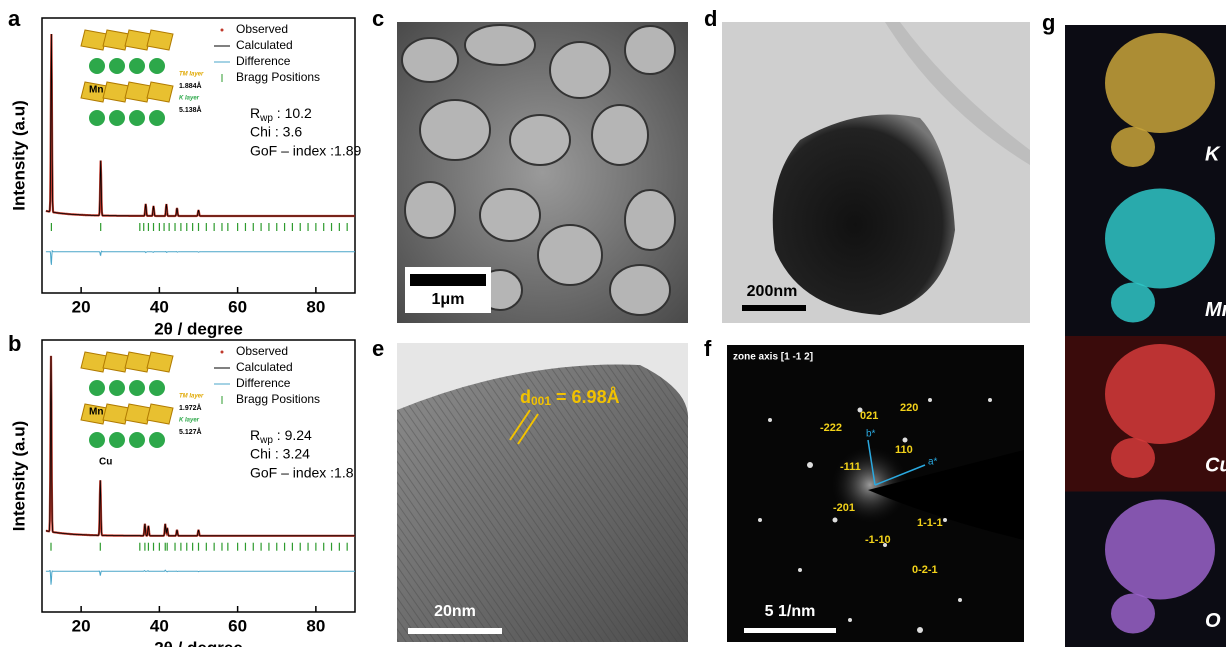 The height and width of the screenshot is (647, 1226). What do you see at coordinates (1213, 154) in the screenshot?
I see `element-label: K` at bounding box center [1213, 154].